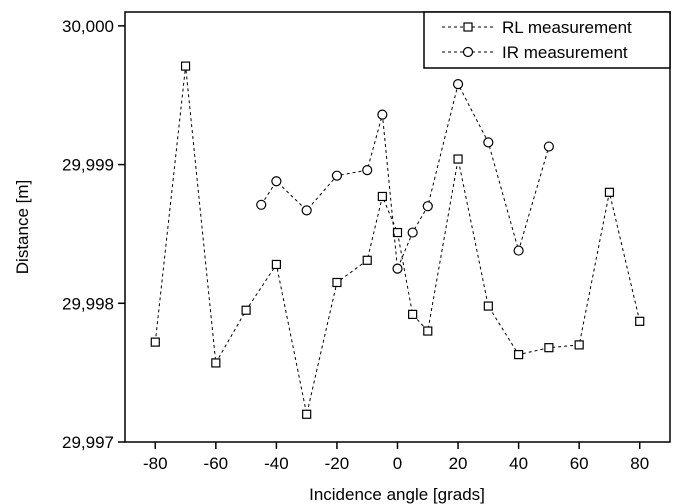 The height and width of the screenshot is (504, 676). I want to click on legend-item: IR measurement, so click(535, 52).